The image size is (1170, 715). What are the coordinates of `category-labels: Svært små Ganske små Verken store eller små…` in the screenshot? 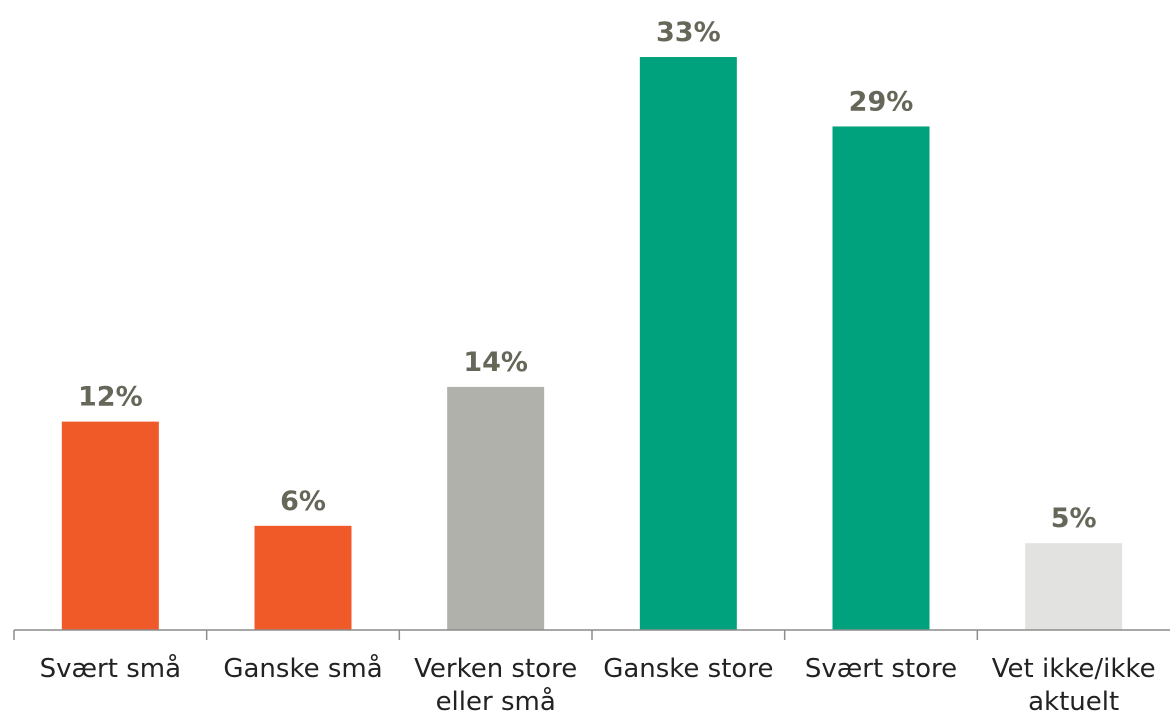 It's located at (598, 684).